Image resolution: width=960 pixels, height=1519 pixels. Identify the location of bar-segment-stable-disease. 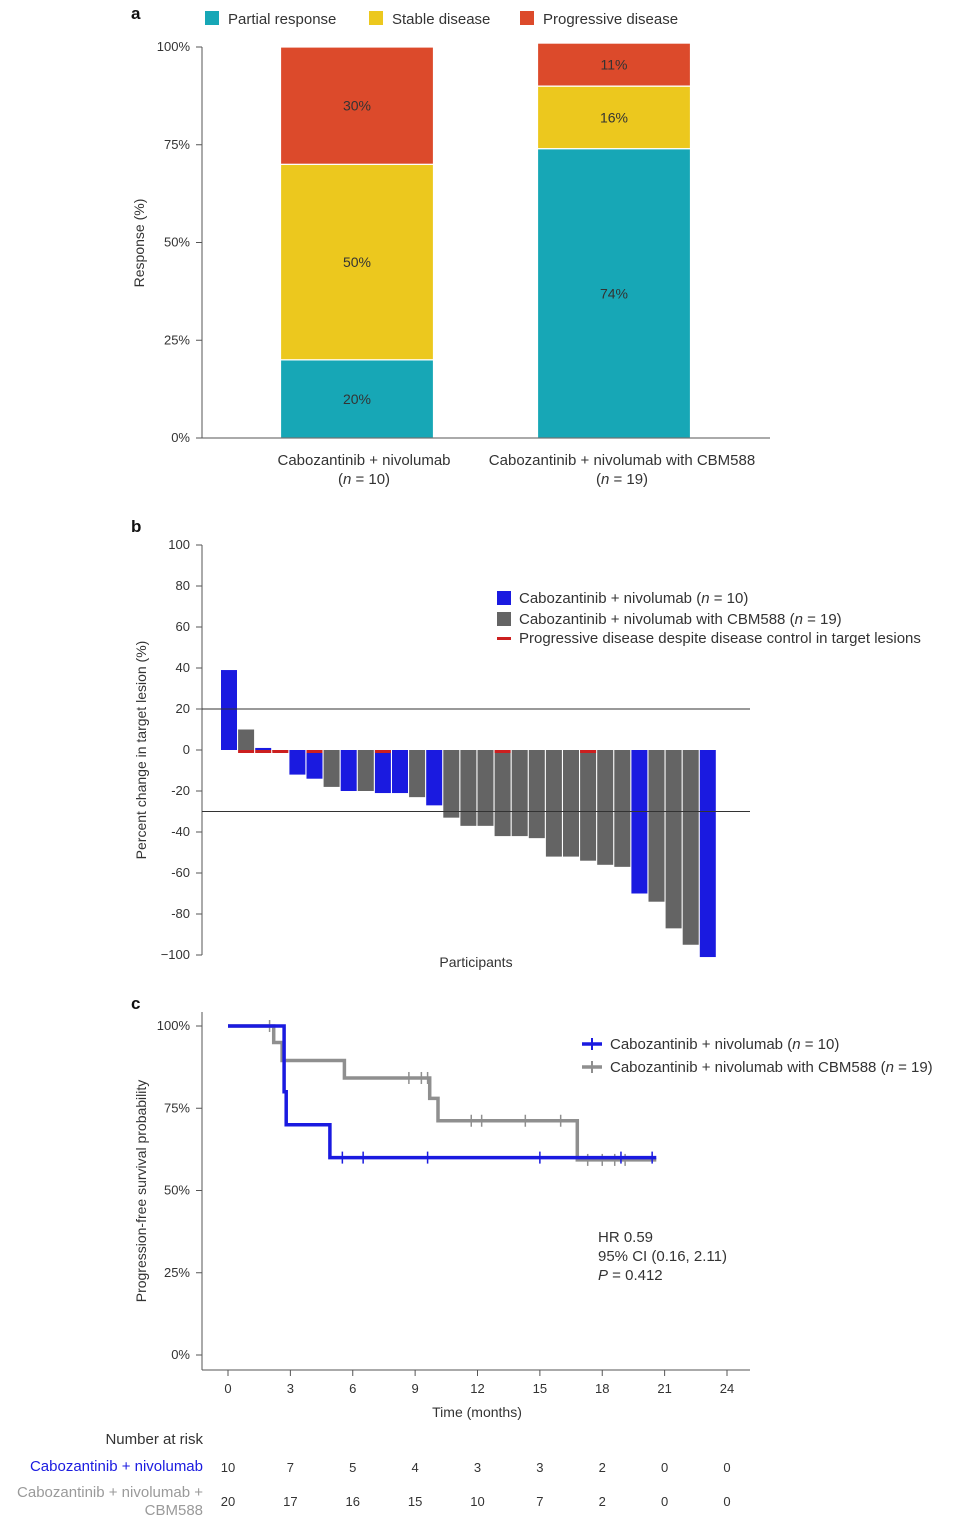
(357, 262).